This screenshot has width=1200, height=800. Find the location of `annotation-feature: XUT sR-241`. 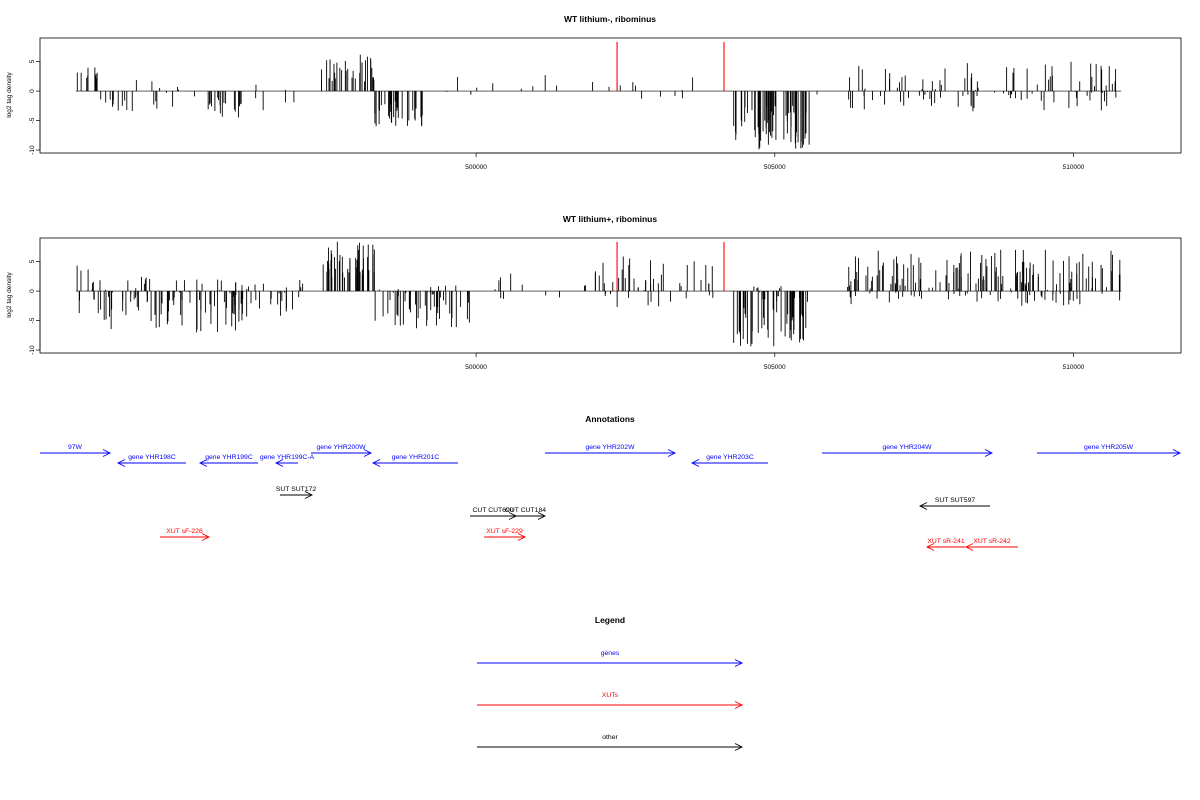

annotation-feature: XUT sR-241 is located at coordinates (945, 544).